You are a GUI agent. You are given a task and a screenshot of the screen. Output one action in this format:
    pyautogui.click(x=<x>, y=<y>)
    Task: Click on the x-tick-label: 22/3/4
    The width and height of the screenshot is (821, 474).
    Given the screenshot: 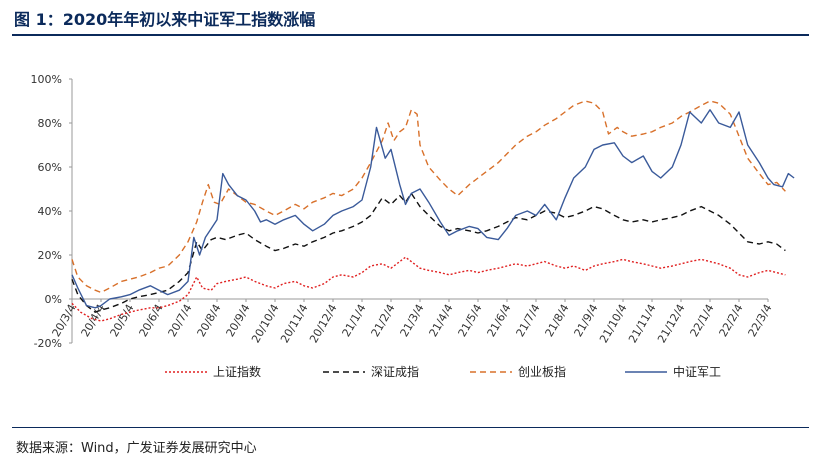 What is the action you would take?
    pyautogui.click(x=760, y=320)
    